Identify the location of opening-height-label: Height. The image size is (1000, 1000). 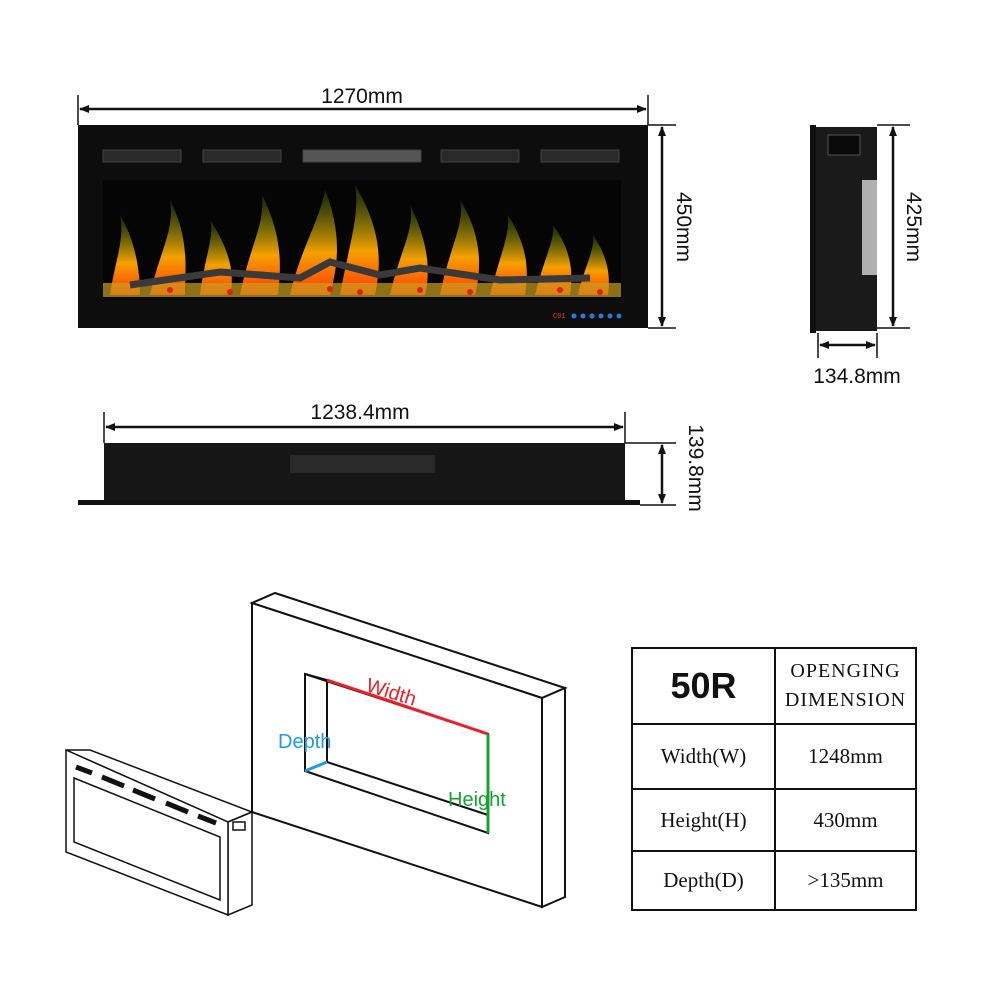
(477, 800).